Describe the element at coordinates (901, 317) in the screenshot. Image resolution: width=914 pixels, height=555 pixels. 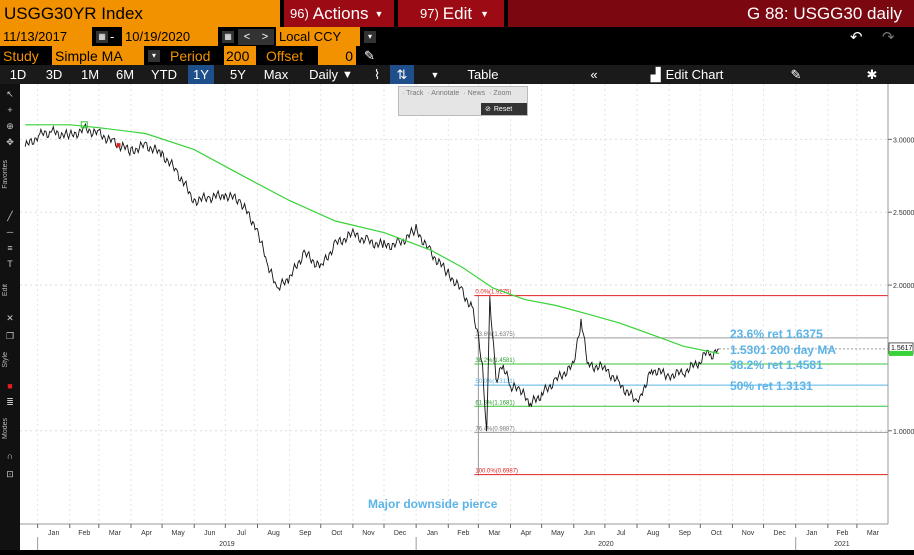
I see `y-axis-panel` at that location.